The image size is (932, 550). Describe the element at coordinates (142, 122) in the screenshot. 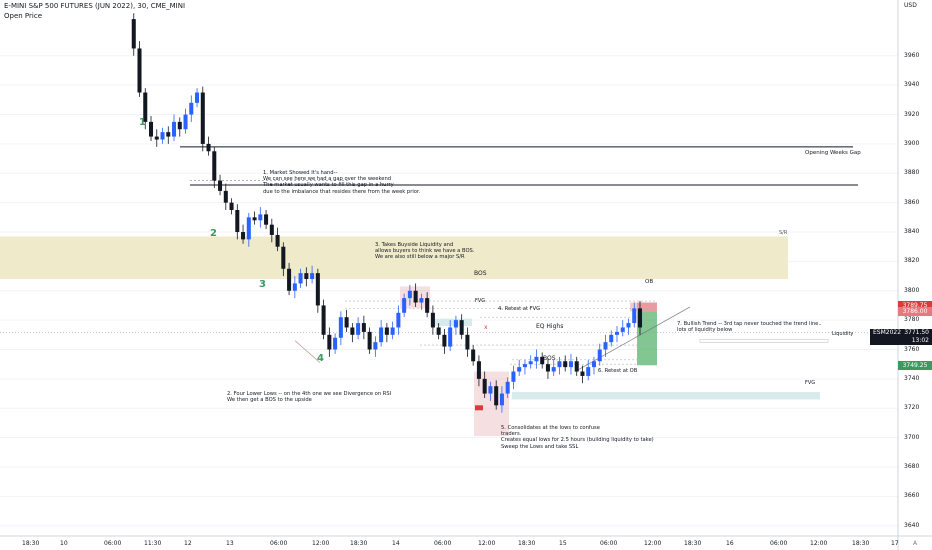

I see `wave-label-1: 1` at that location.